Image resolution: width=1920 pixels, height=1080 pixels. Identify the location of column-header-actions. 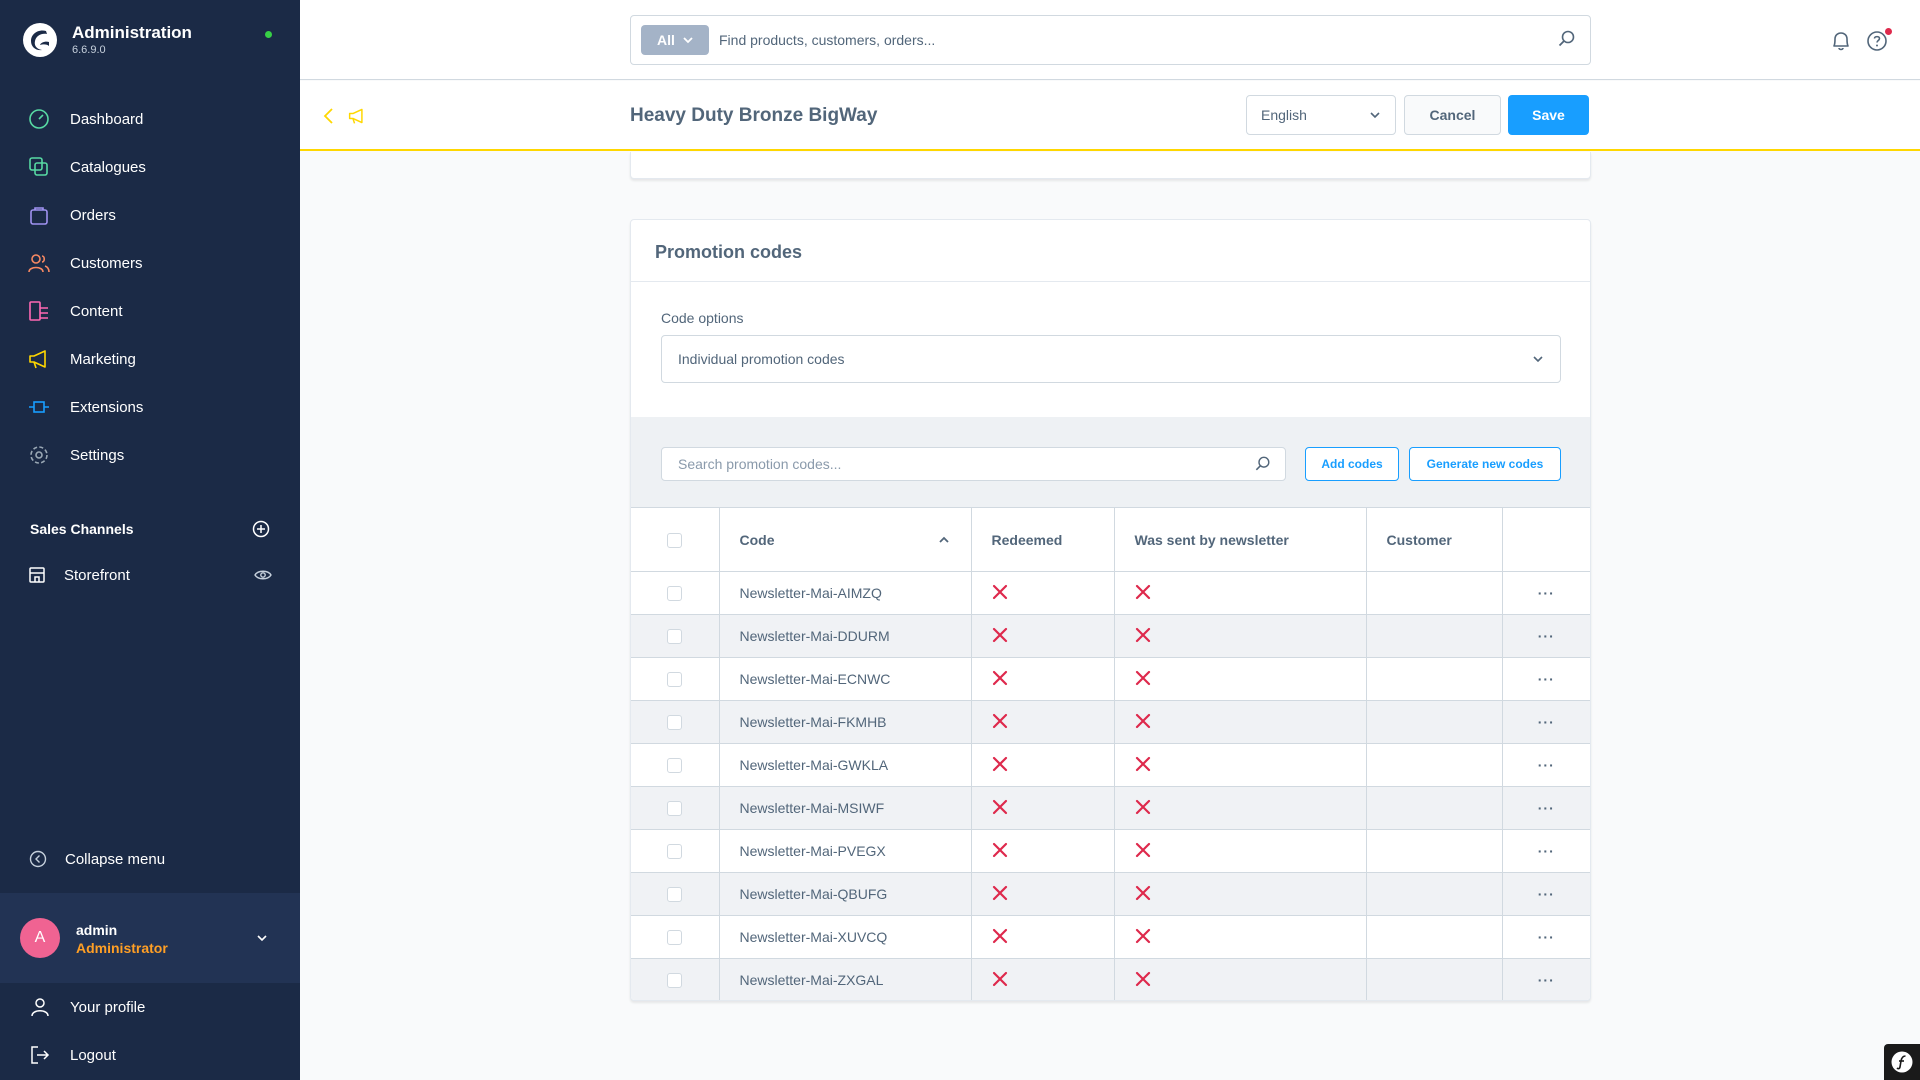
(1546, 539).